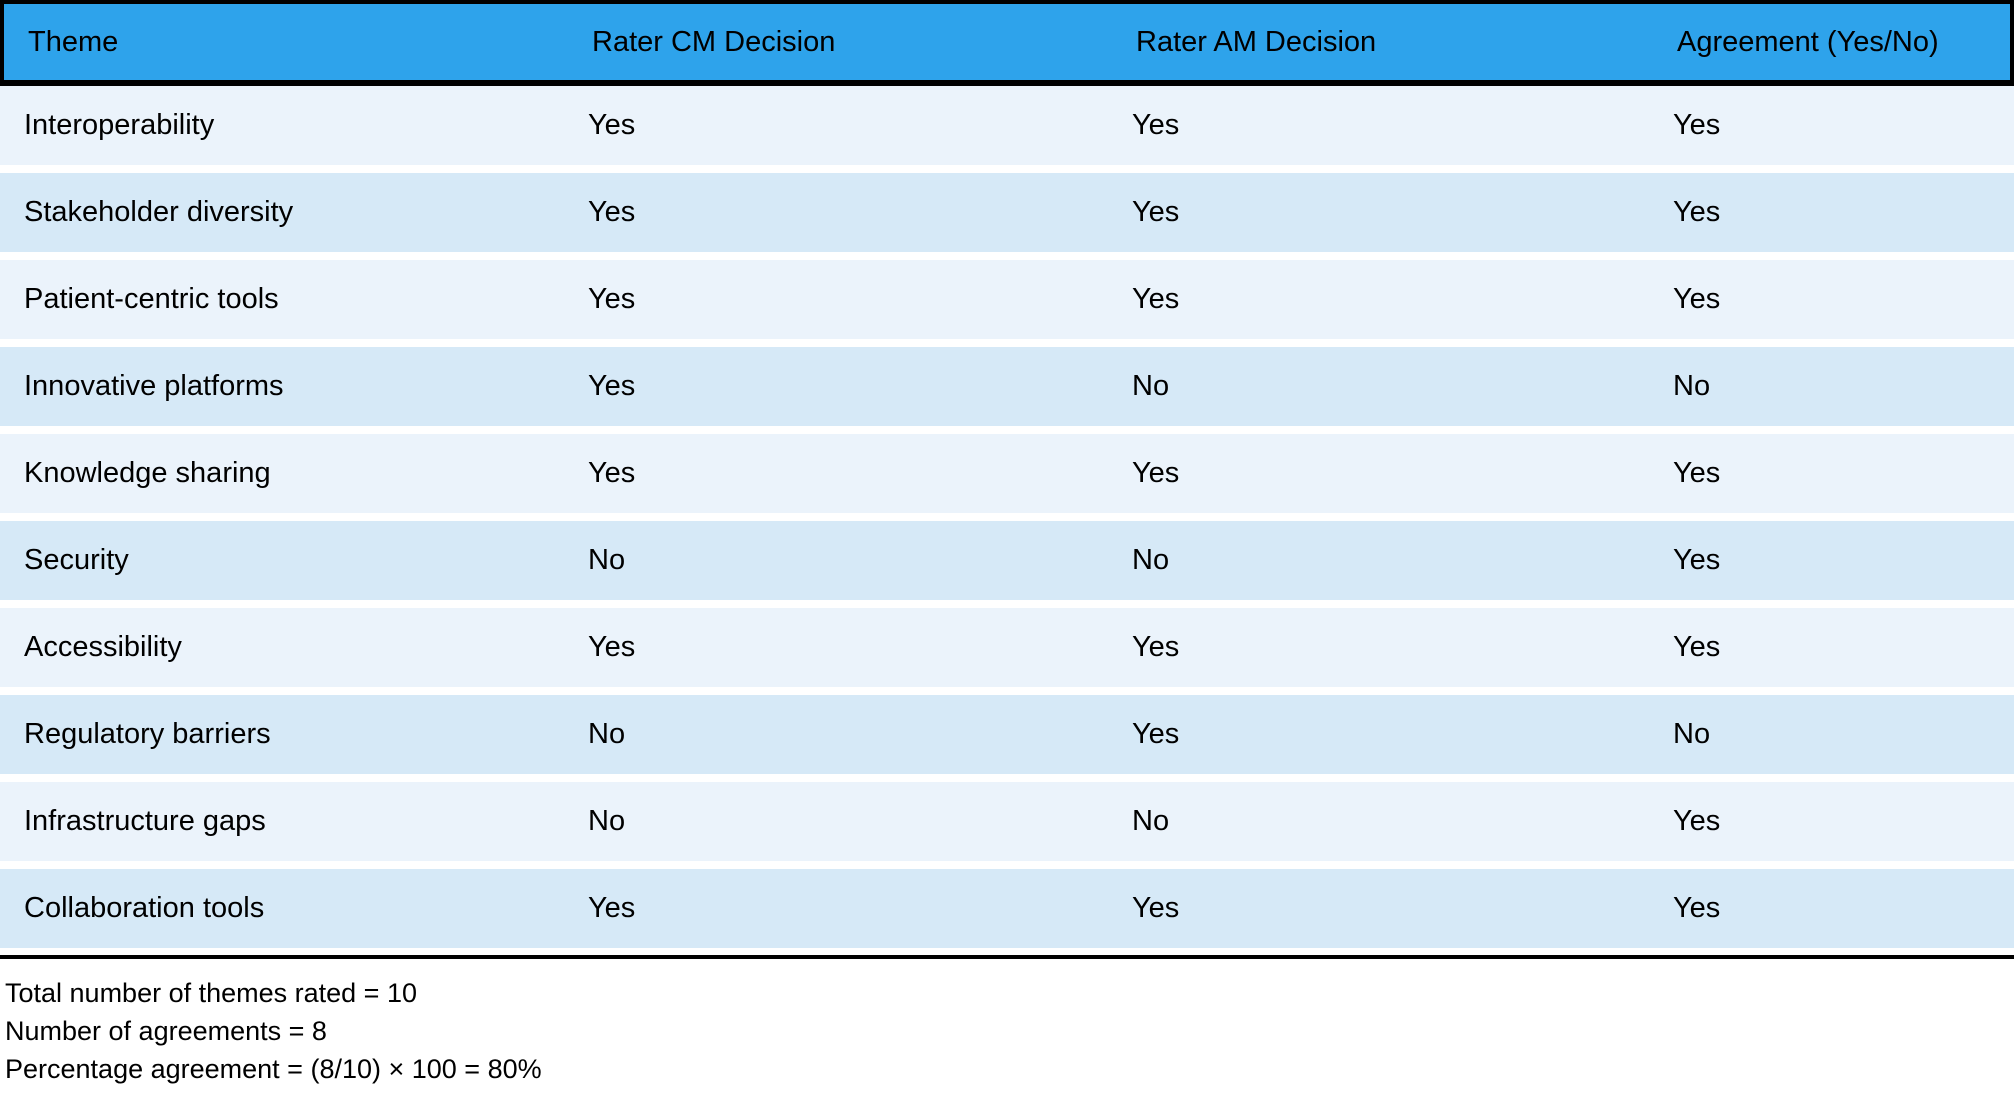 The image size is (2014, 1097). What do you see at coordinates (103, 647) in the screenshot?
I see `cell-theme: Accessibility` at bounding box center [103, 647].